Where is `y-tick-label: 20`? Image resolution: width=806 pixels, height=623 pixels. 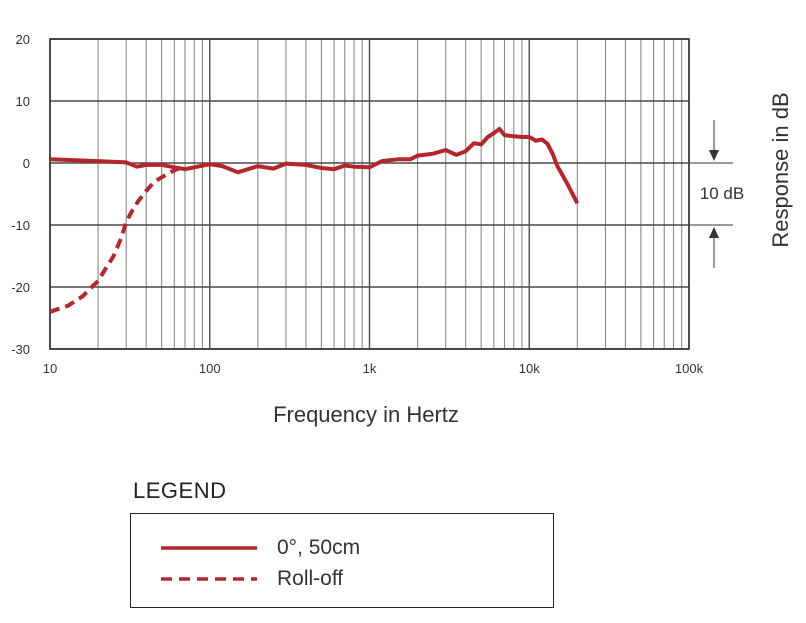
y-tick-label: 20 is located at coordinates (23, 39).